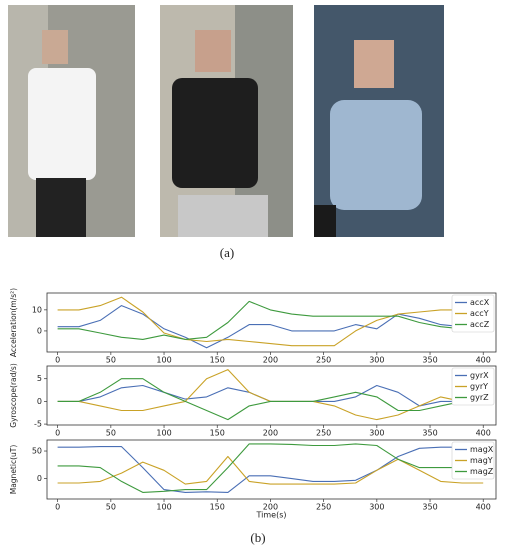 This screenshot has height=554, width=512. I want to click on legend-label: magY, so click(481, 460).